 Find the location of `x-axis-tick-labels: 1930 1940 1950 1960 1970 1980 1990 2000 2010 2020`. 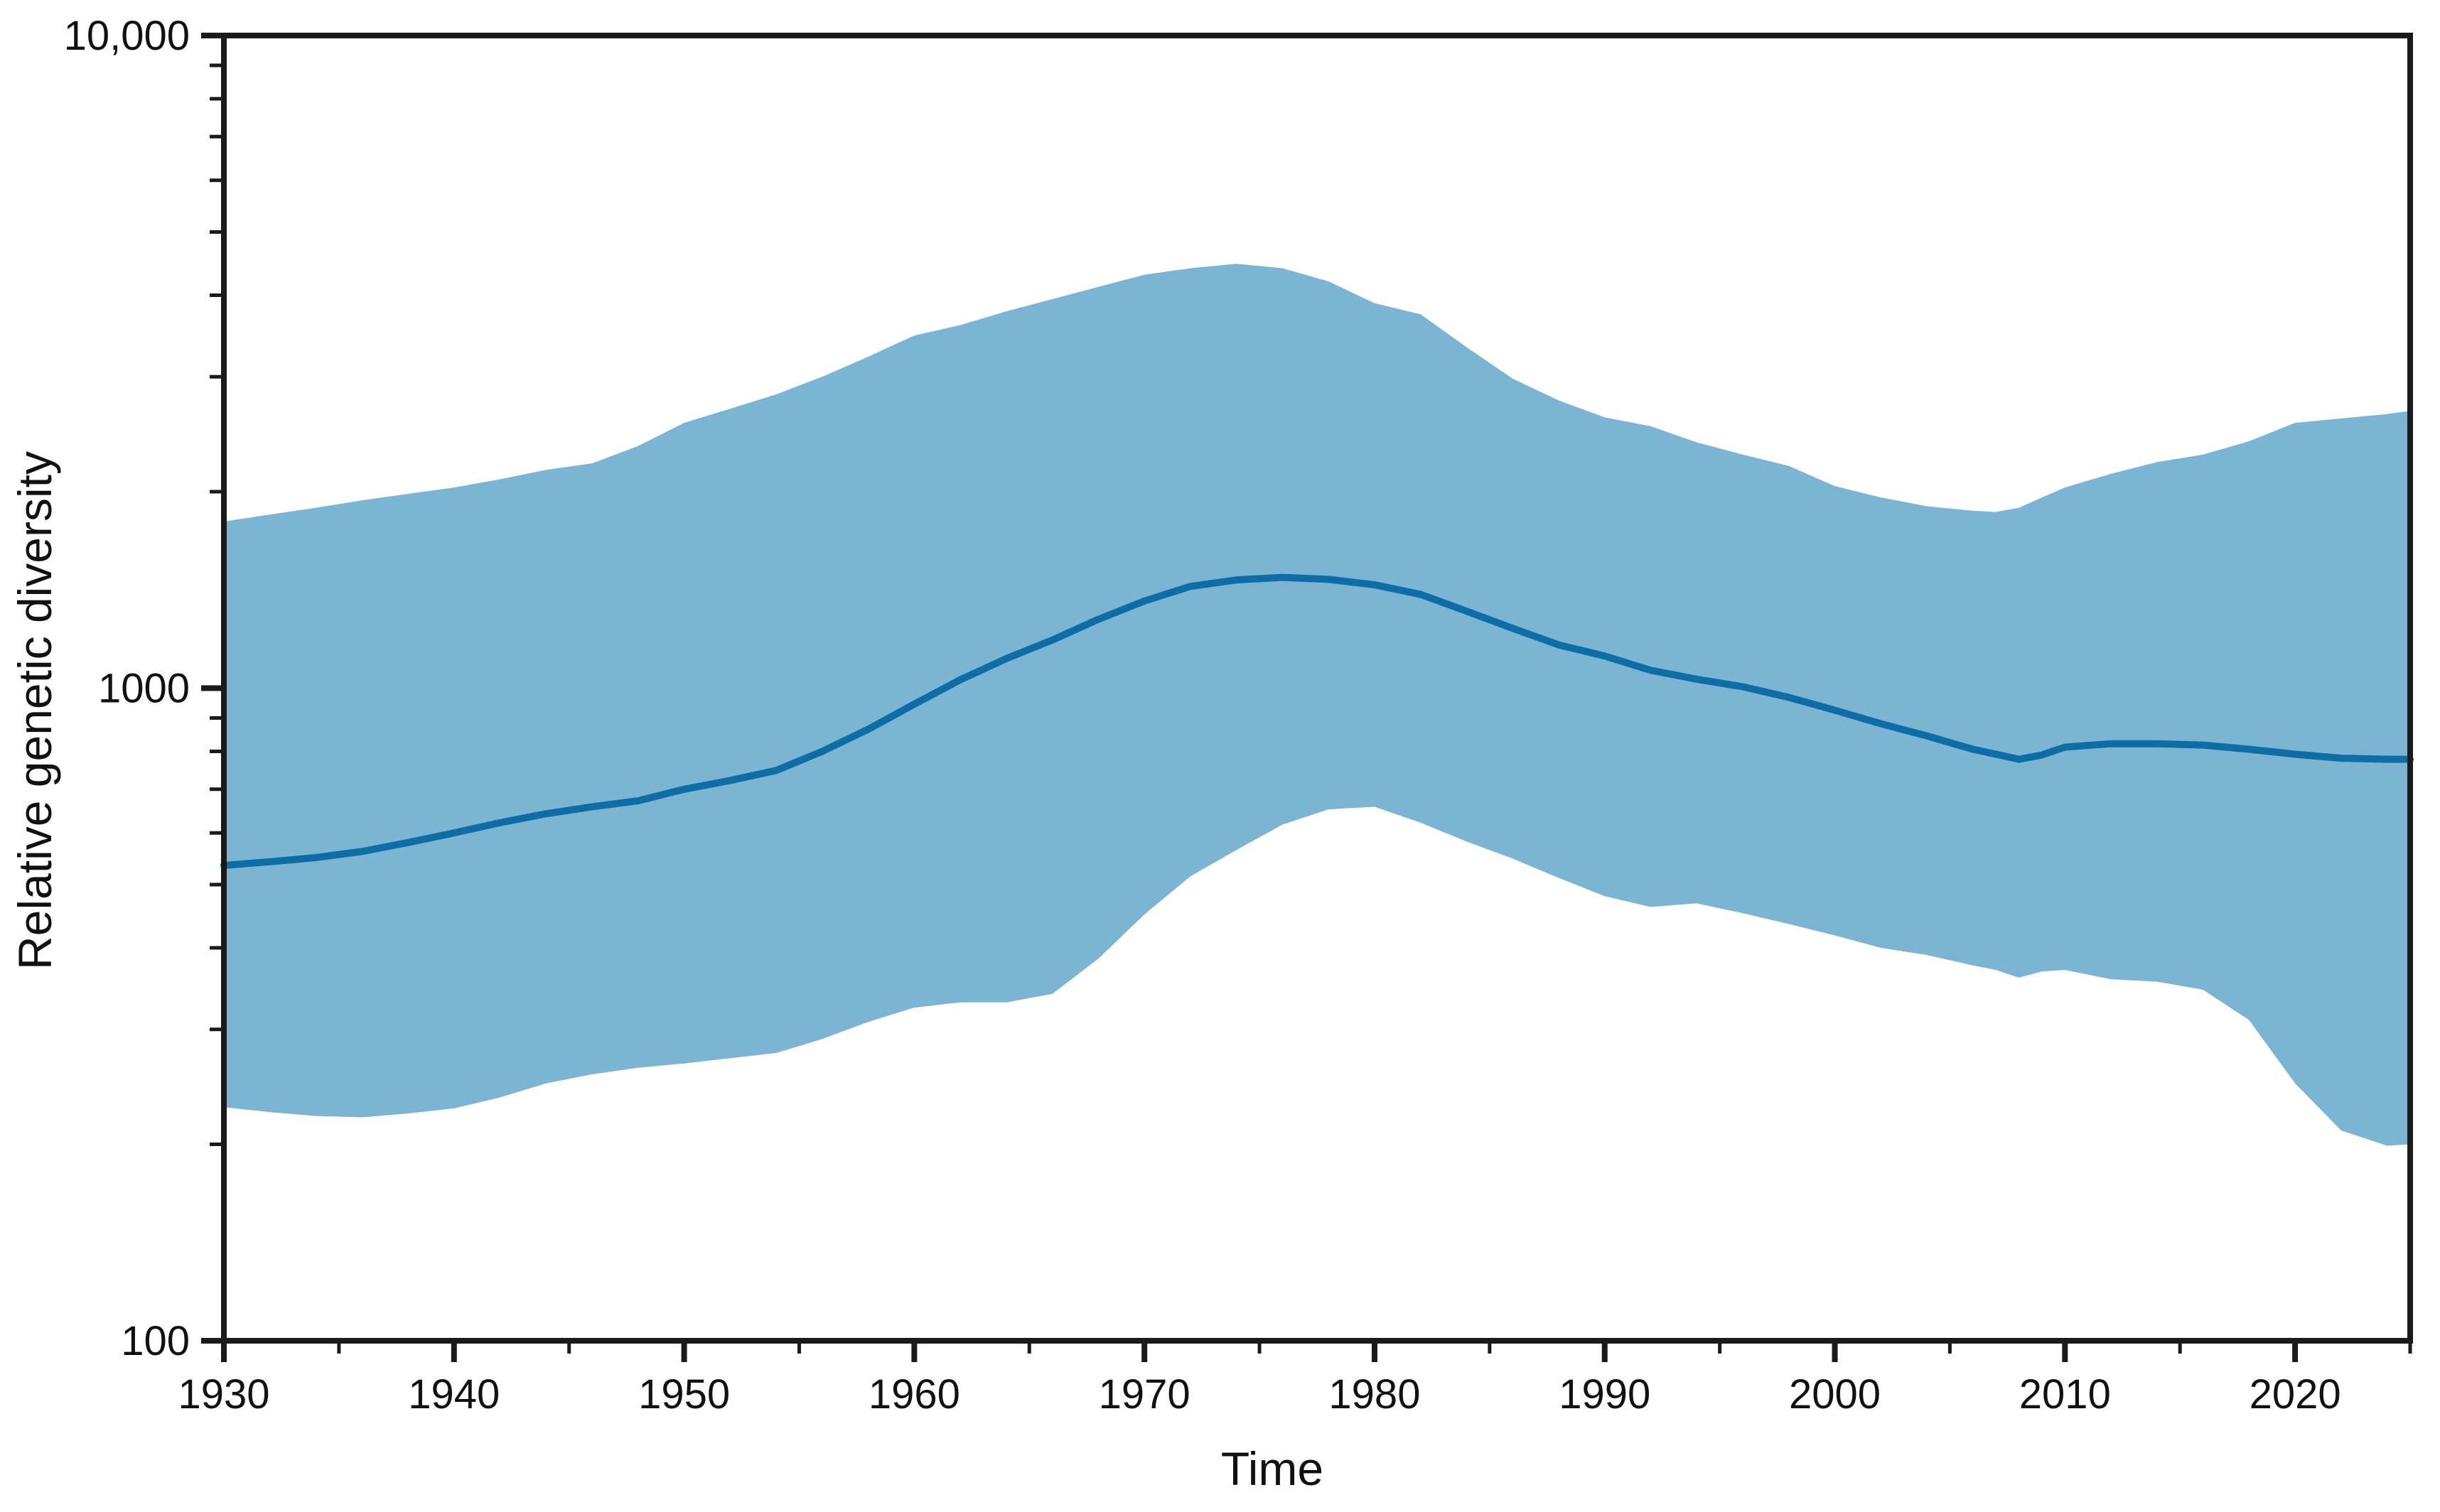

x-axis-tick-labels: 1930 1940 1950 1960 1970 1980 1990 2000 2010 2020 is located at coordinates (1259, 1394).